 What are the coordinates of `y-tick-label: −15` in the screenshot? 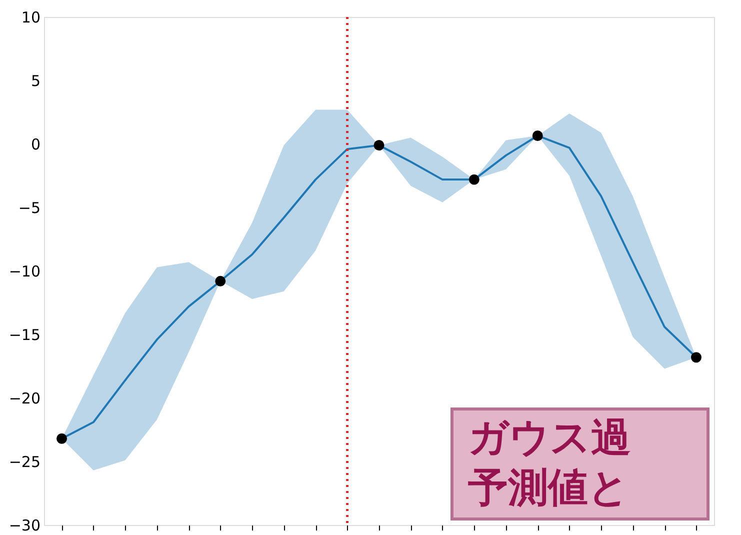 It's located at (24, 335).